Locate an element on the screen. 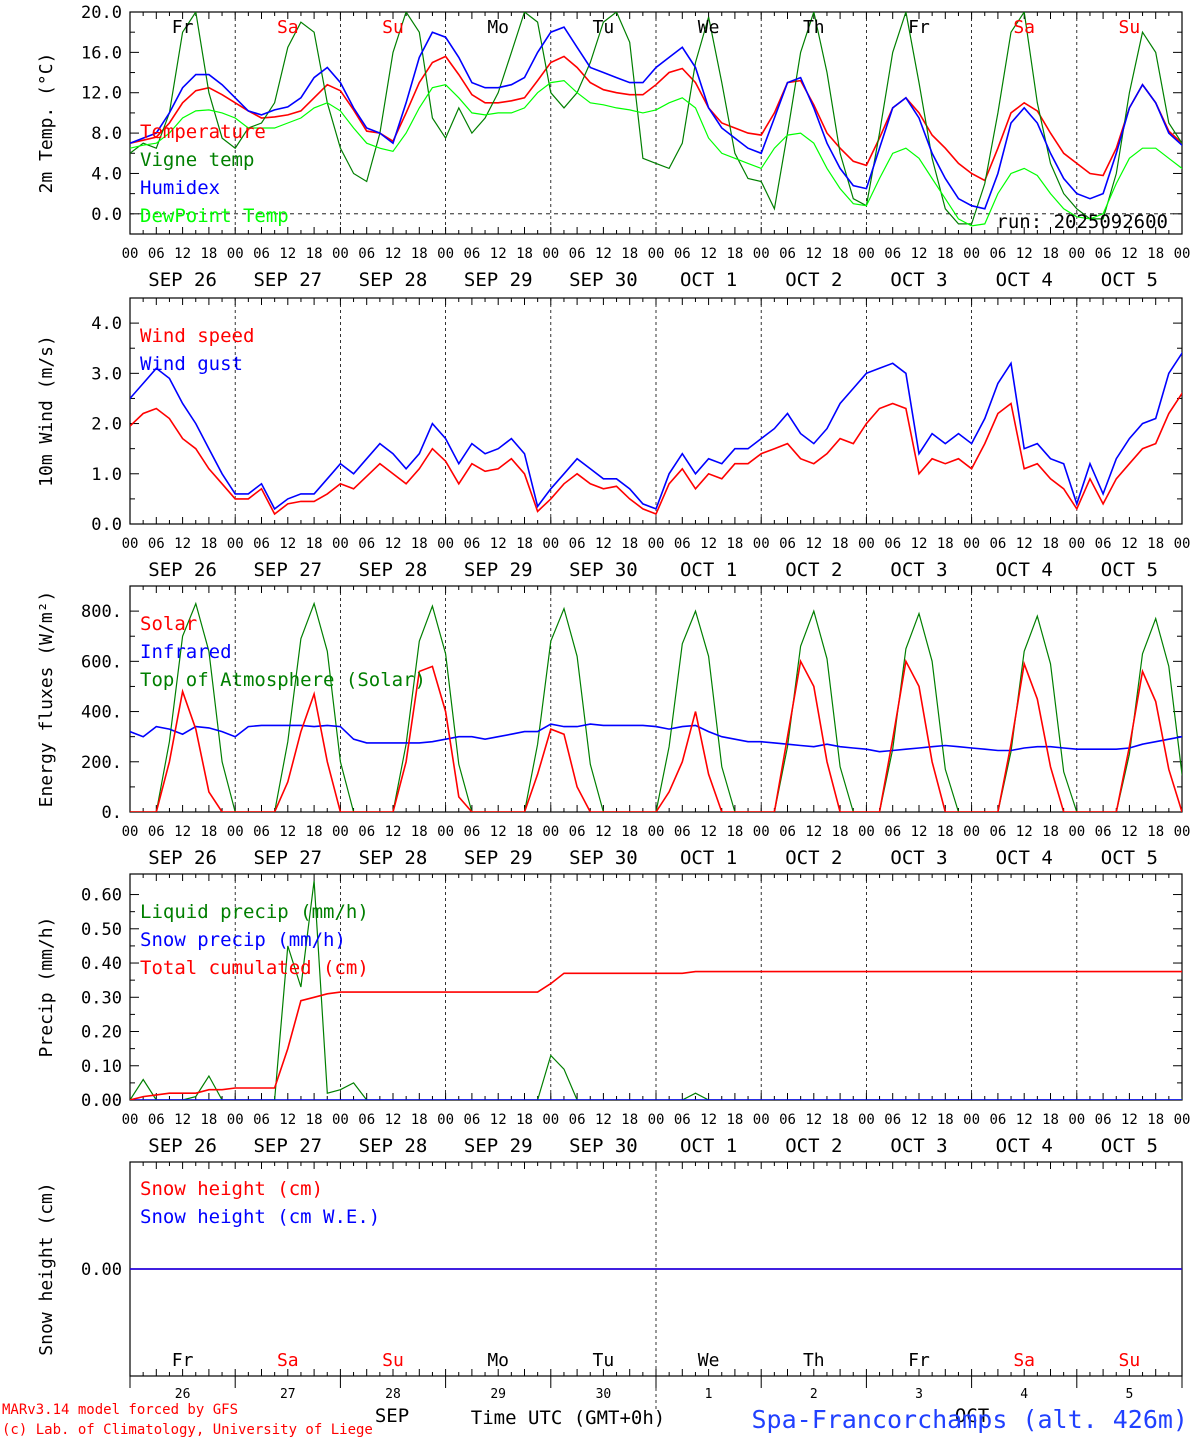  date-label: OCT 3 is located at coordinates (918, 570).